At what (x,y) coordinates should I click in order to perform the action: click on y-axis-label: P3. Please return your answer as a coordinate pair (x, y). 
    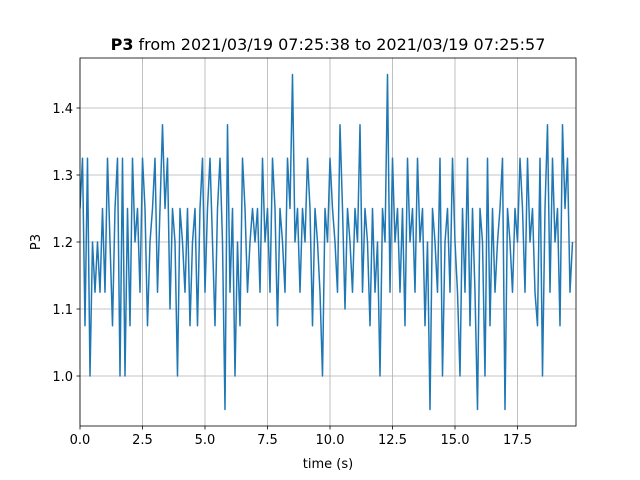
    Looking at the image, I should click on (36, 242).